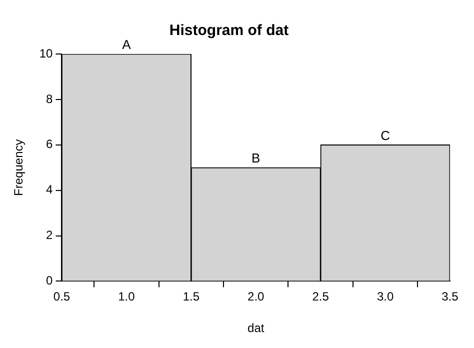 The height and width of the screenshot is (348, 474). I want to click on chart-title: Histogram of dat, so click(229, 31).